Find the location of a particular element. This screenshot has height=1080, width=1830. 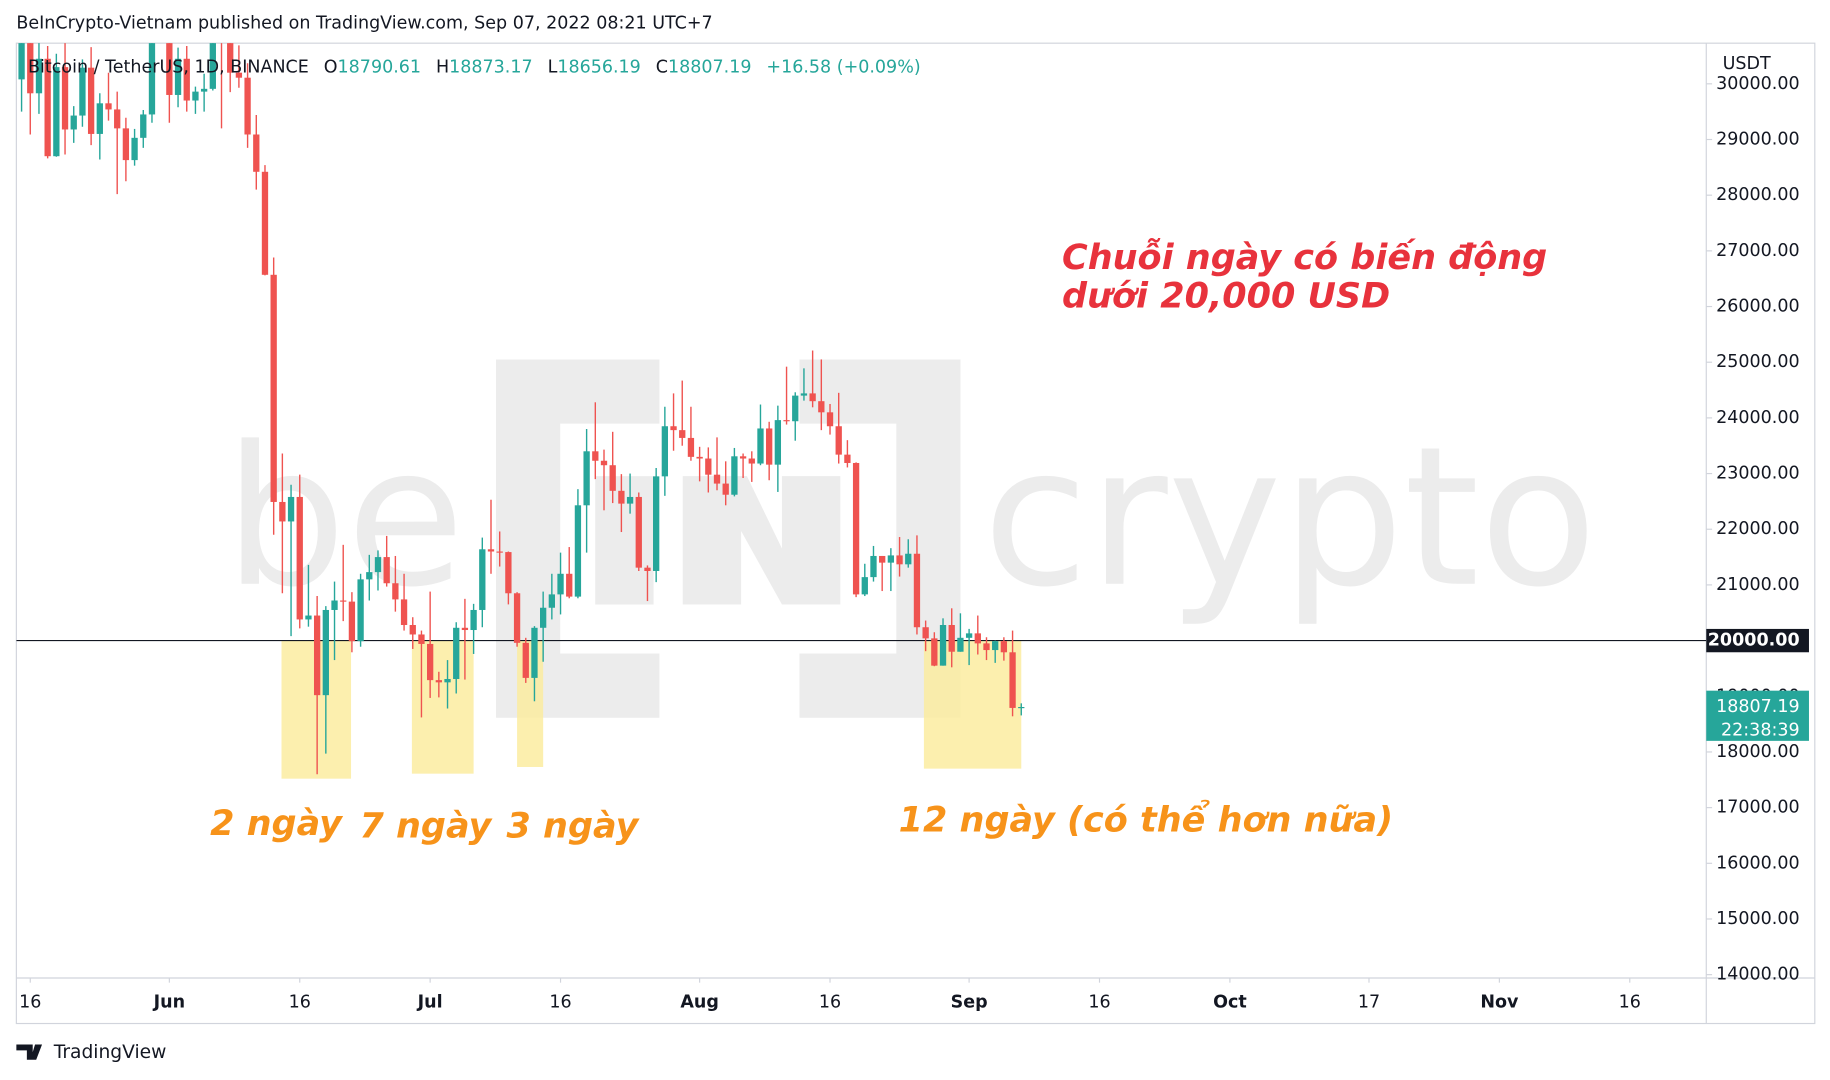

x-tick-label: Aug is located at coordinates (699, 1003).